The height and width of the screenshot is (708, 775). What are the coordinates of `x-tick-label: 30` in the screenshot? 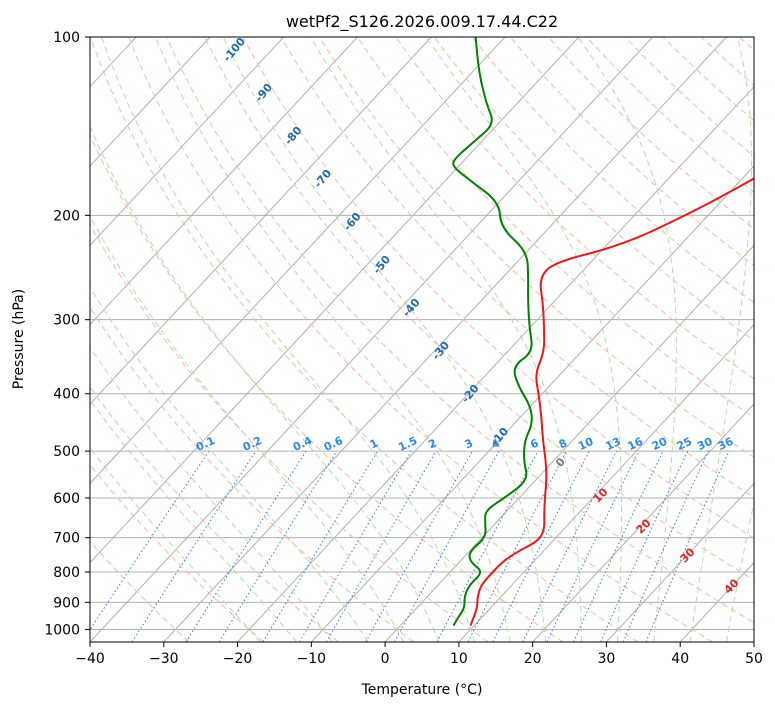 It's located at (607, 659).